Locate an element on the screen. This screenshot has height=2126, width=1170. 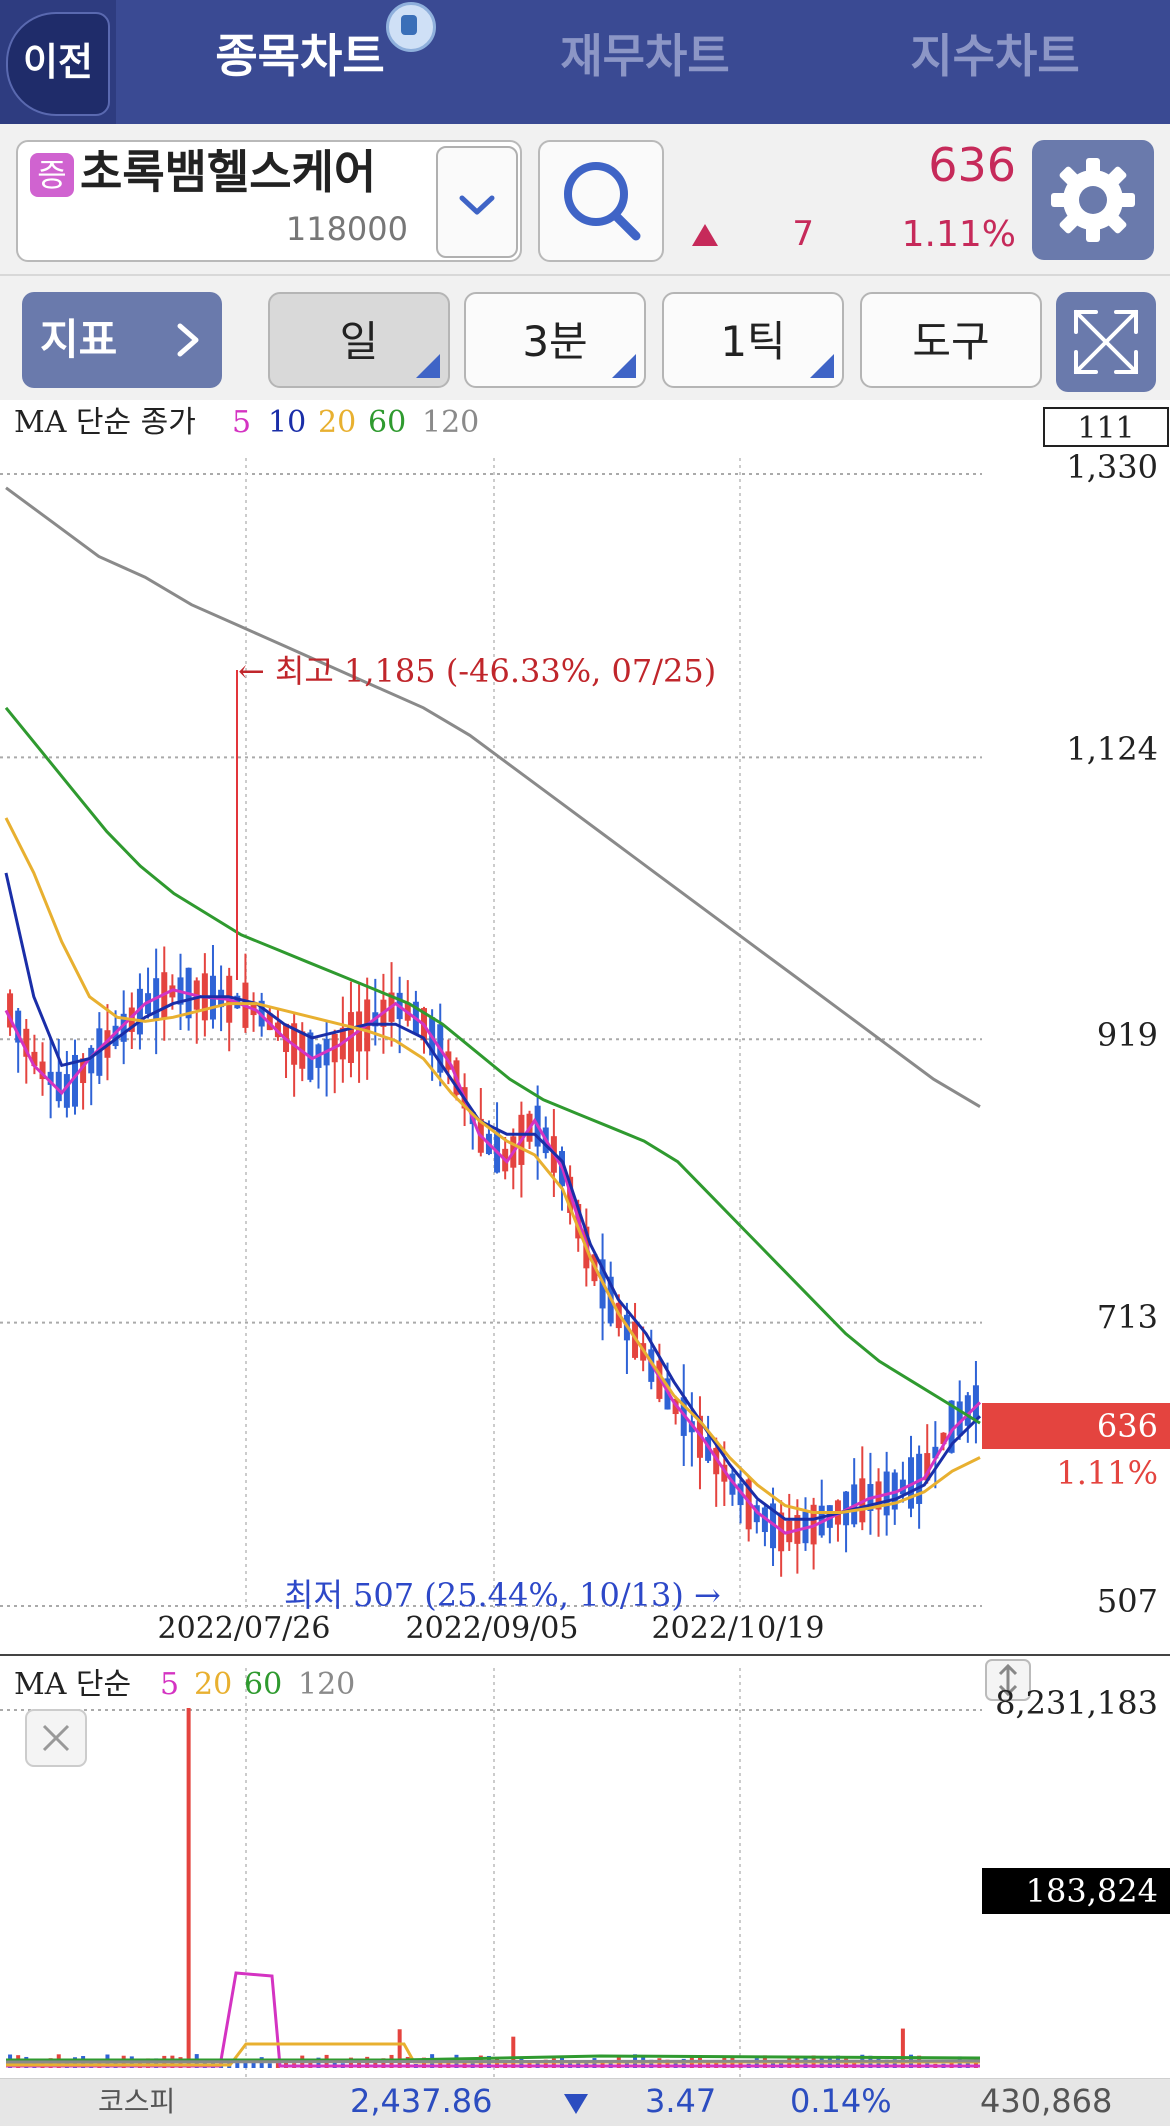
high-annotation: ← 최고 1,185 (-46.33%, 07/25) is located at coordinates (477, 671).